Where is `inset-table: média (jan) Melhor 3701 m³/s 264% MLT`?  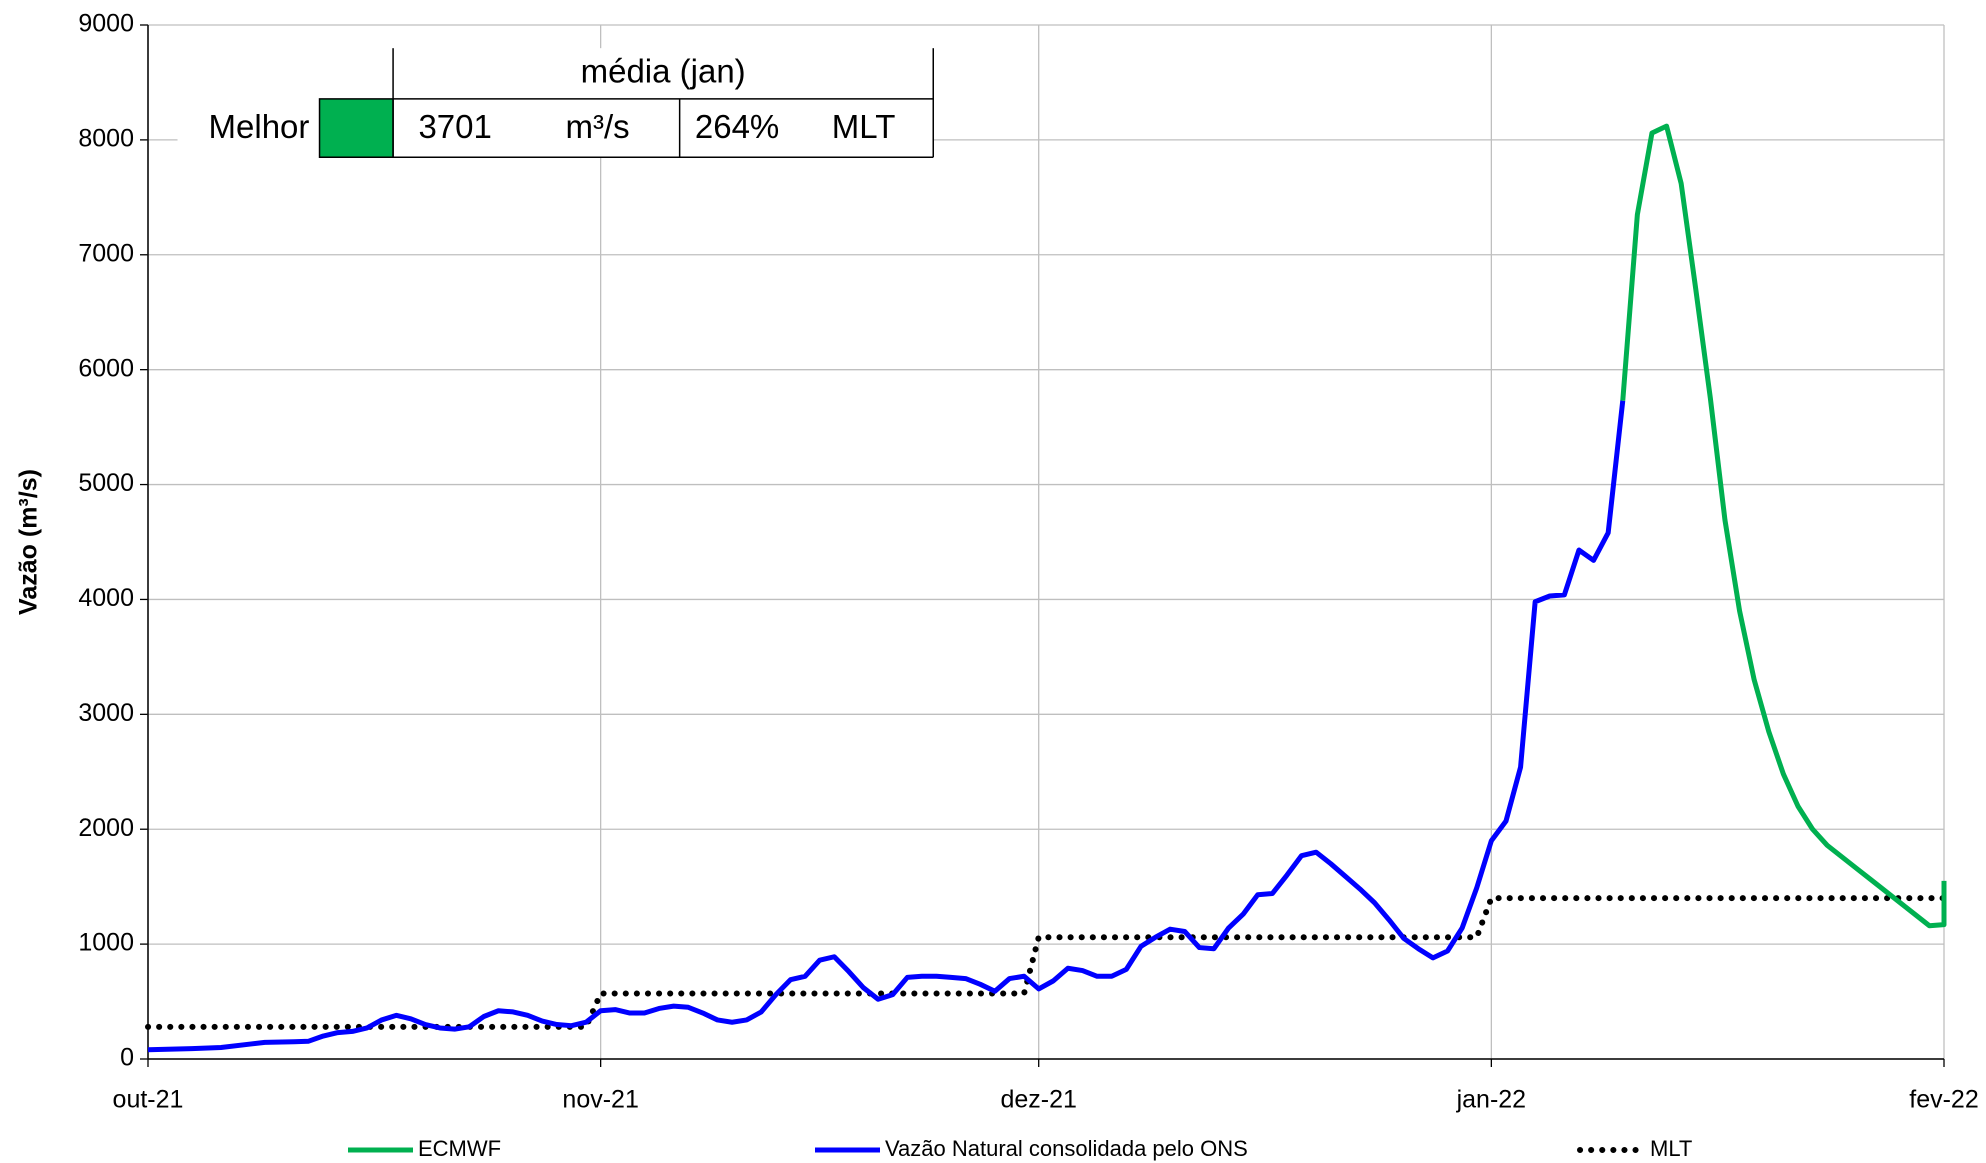
inset-table: média (jan) Melhor 3701 m³/s 264% MLT is located at coordinates (555, 103).